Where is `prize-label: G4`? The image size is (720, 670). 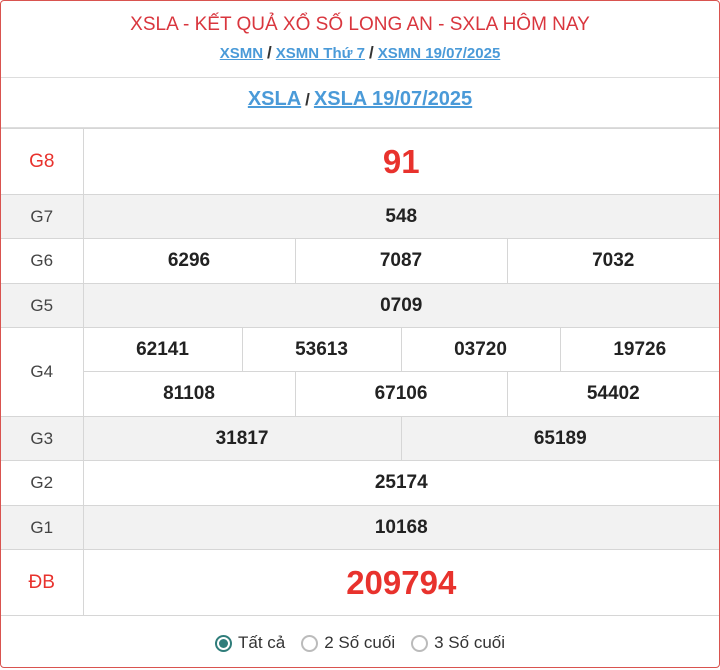
prize-label: G4 is located at coordinates (42, 372).